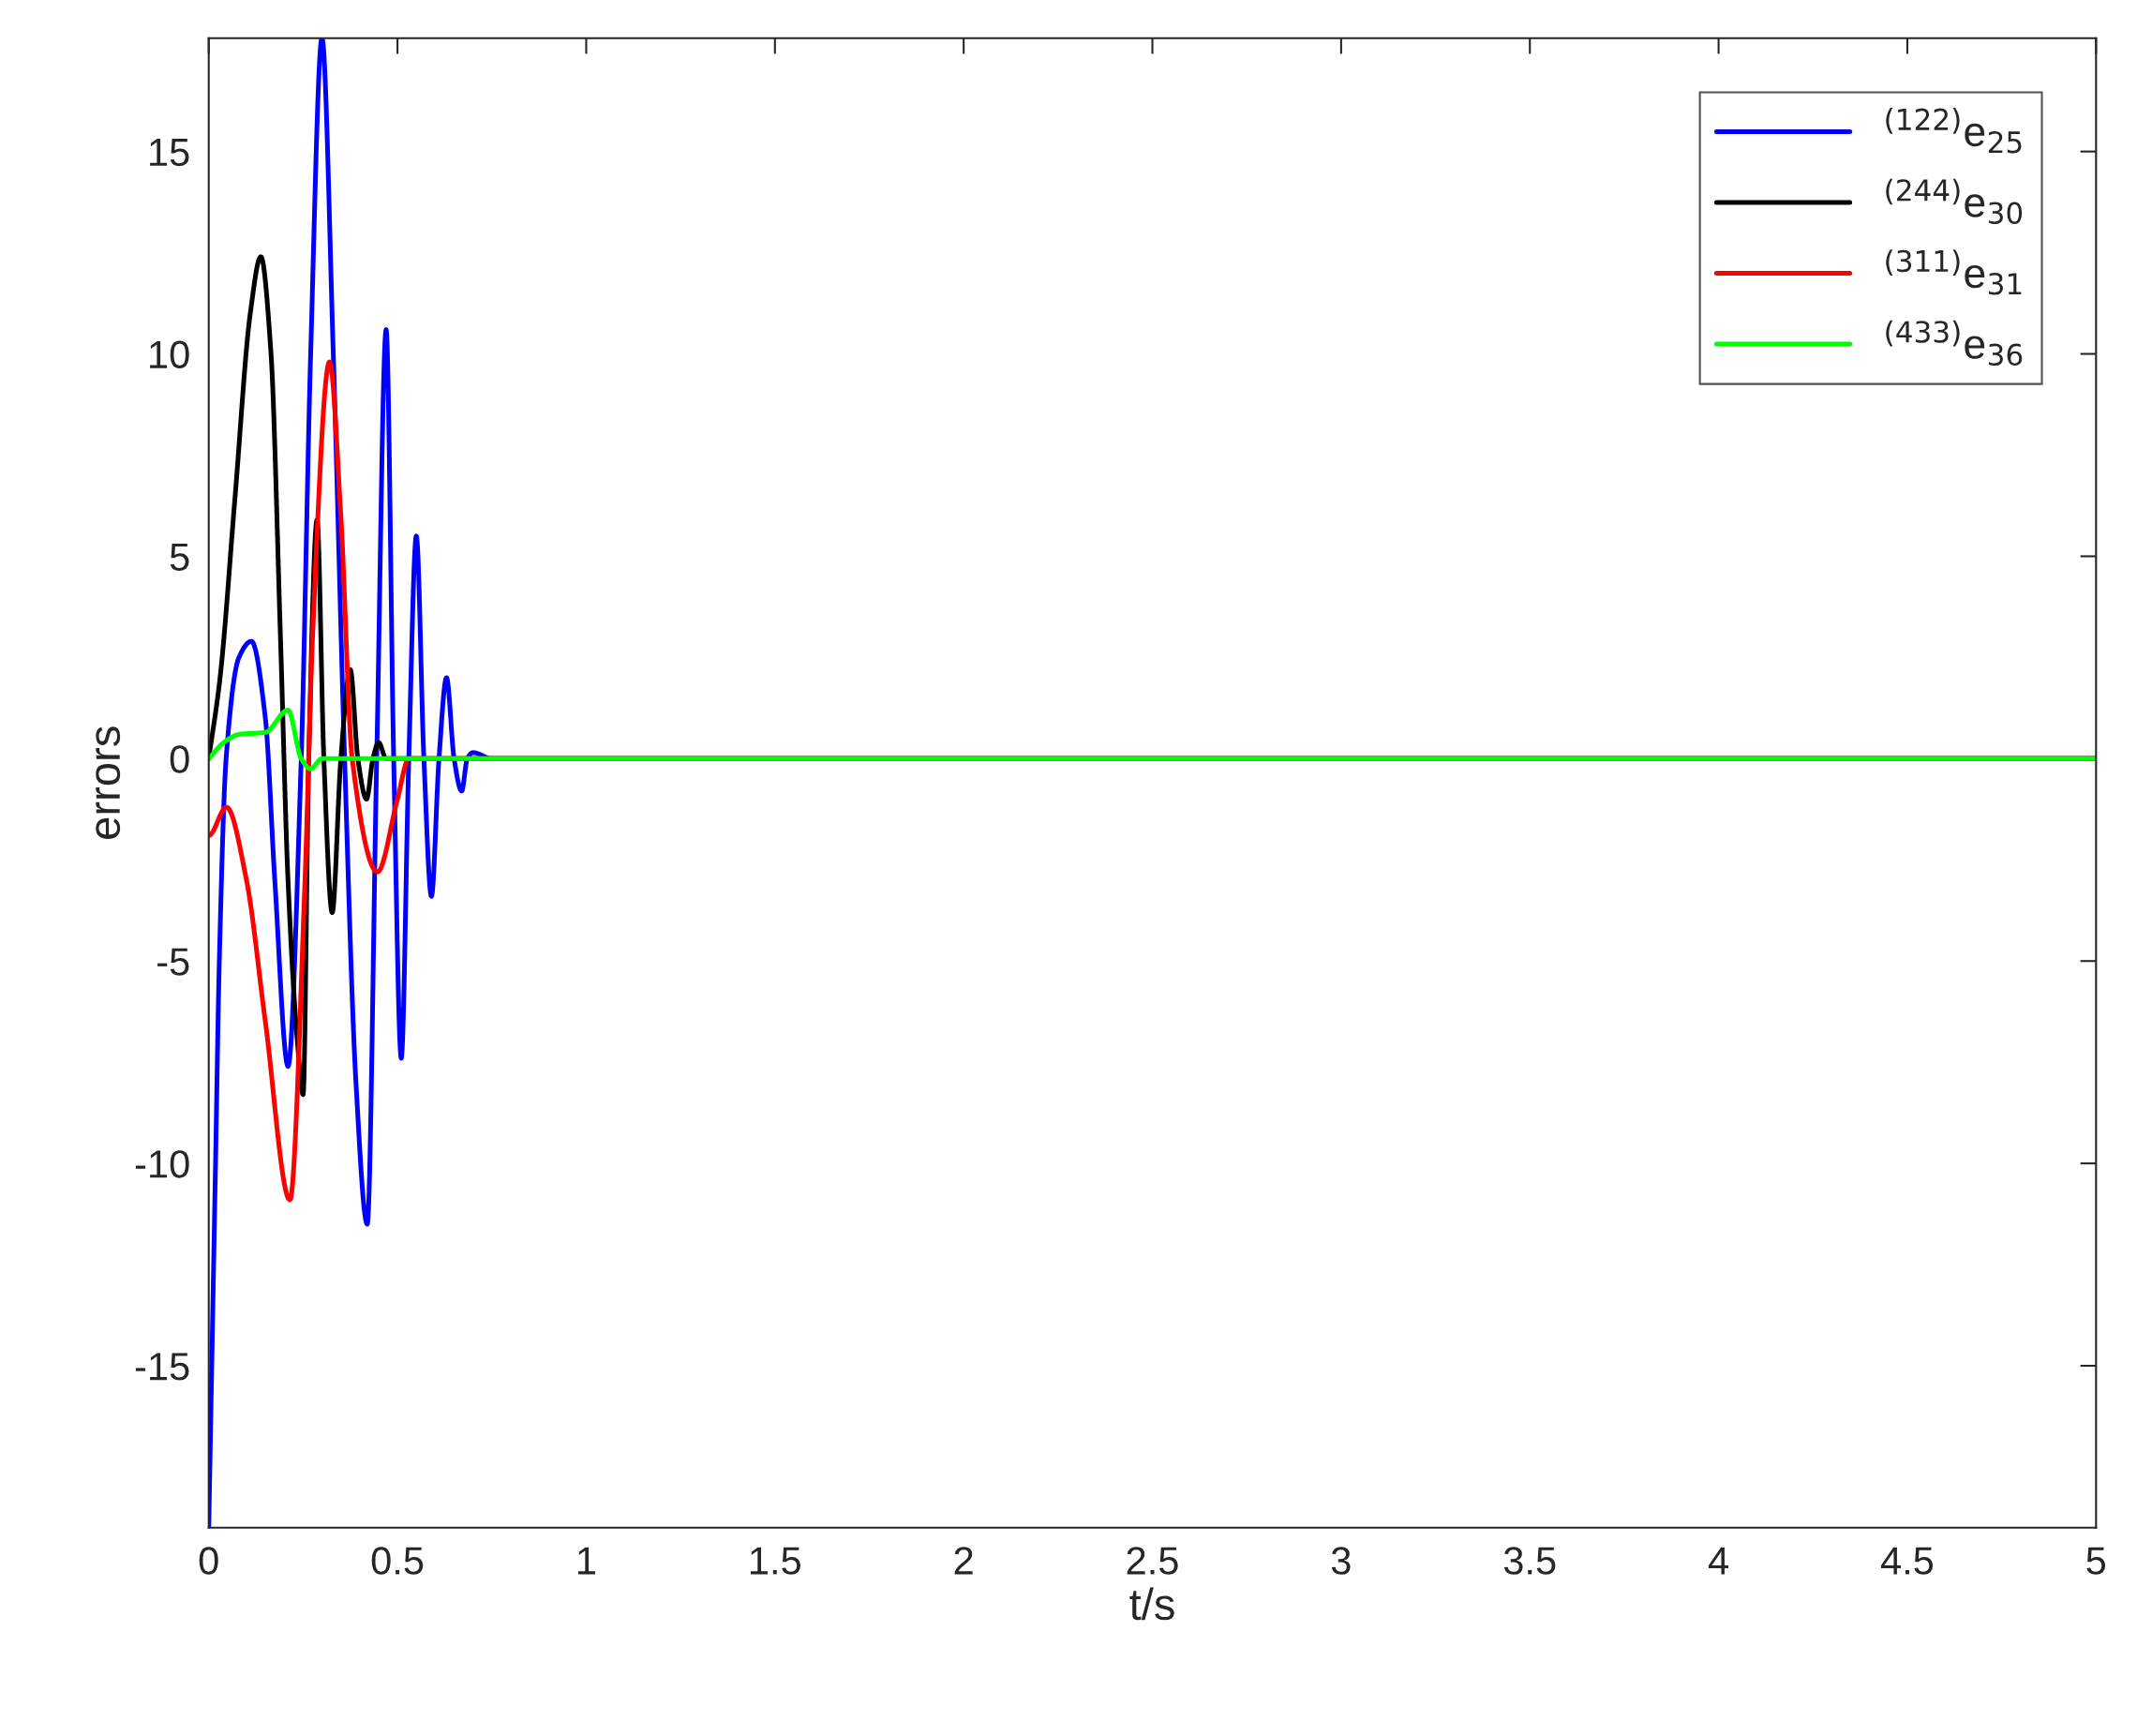  Describe the element at coordinates (179, 557) in the screenshot. I see `y-tick-label: 5` at that location.